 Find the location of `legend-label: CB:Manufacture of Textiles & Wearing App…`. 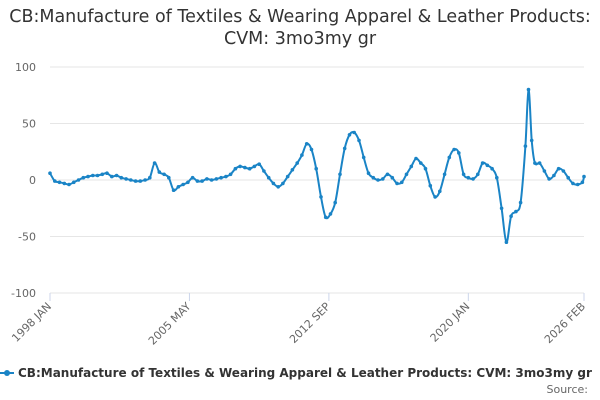

legend-label: CB:Manufacture of Textiles & Wearing App… is located at coordinates (305, 373).